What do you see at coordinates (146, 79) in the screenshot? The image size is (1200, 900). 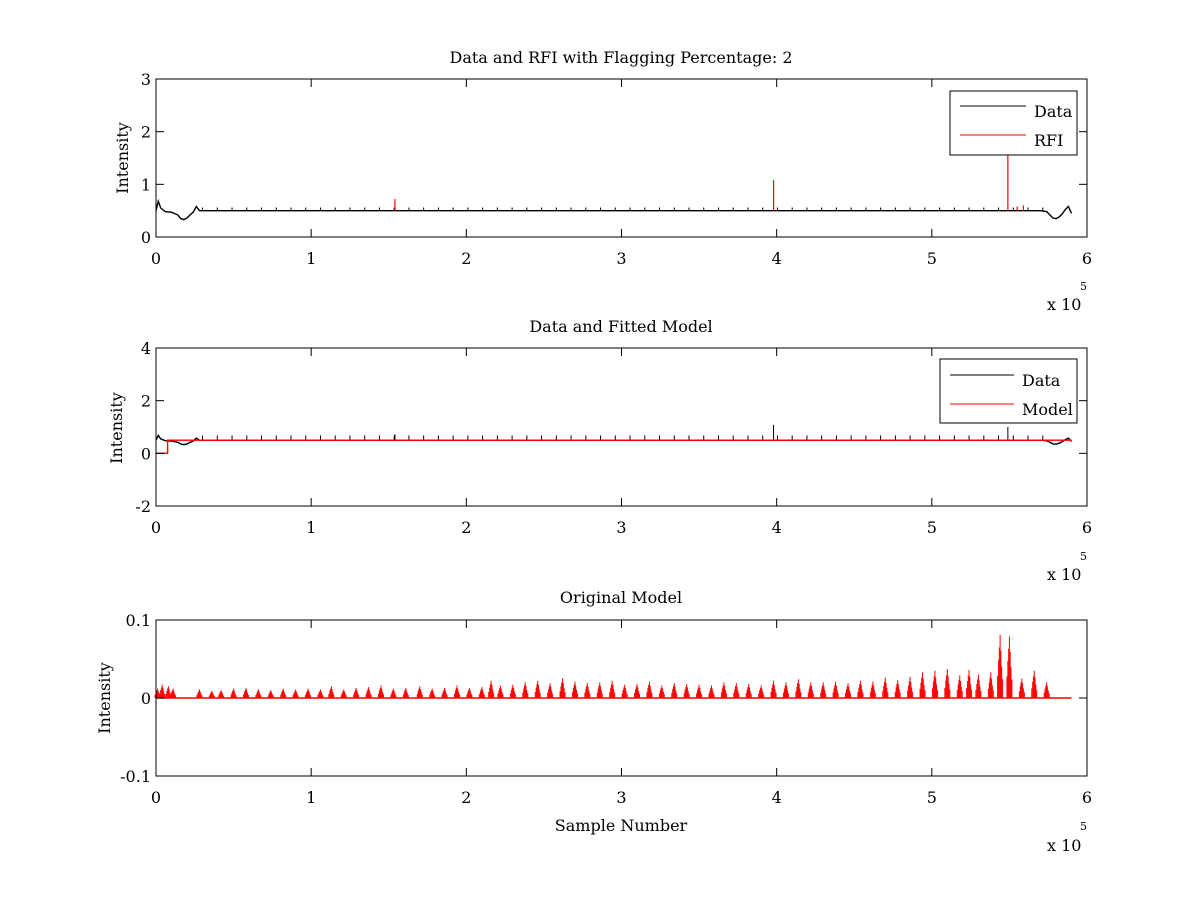 I see `y-tick-label: 3` at bounding box center [146, 79].